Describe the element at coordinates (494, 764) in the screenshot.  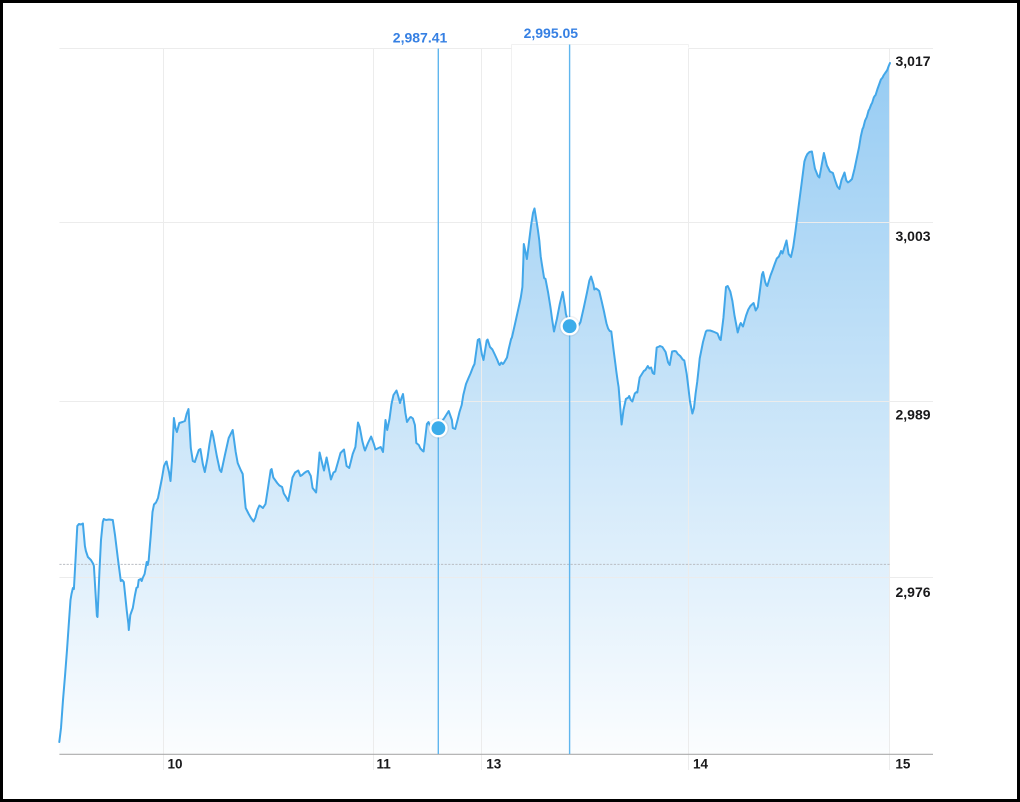
I see `svg-text: 13` at that location.